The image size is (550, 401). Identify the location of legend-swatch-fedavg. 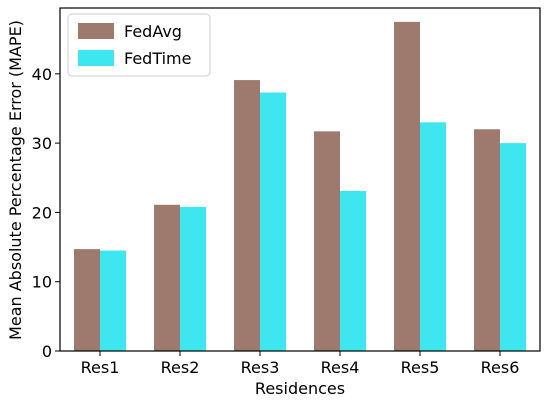
(96, 31).